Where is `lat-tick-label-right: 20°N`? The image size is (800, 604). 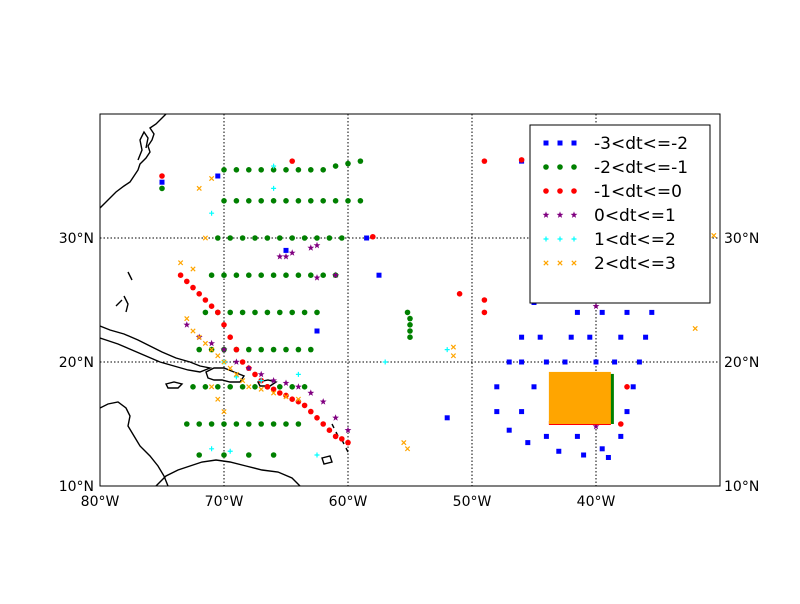 lat-tick-label-right: 20°N is located at coordinates (741, 363).